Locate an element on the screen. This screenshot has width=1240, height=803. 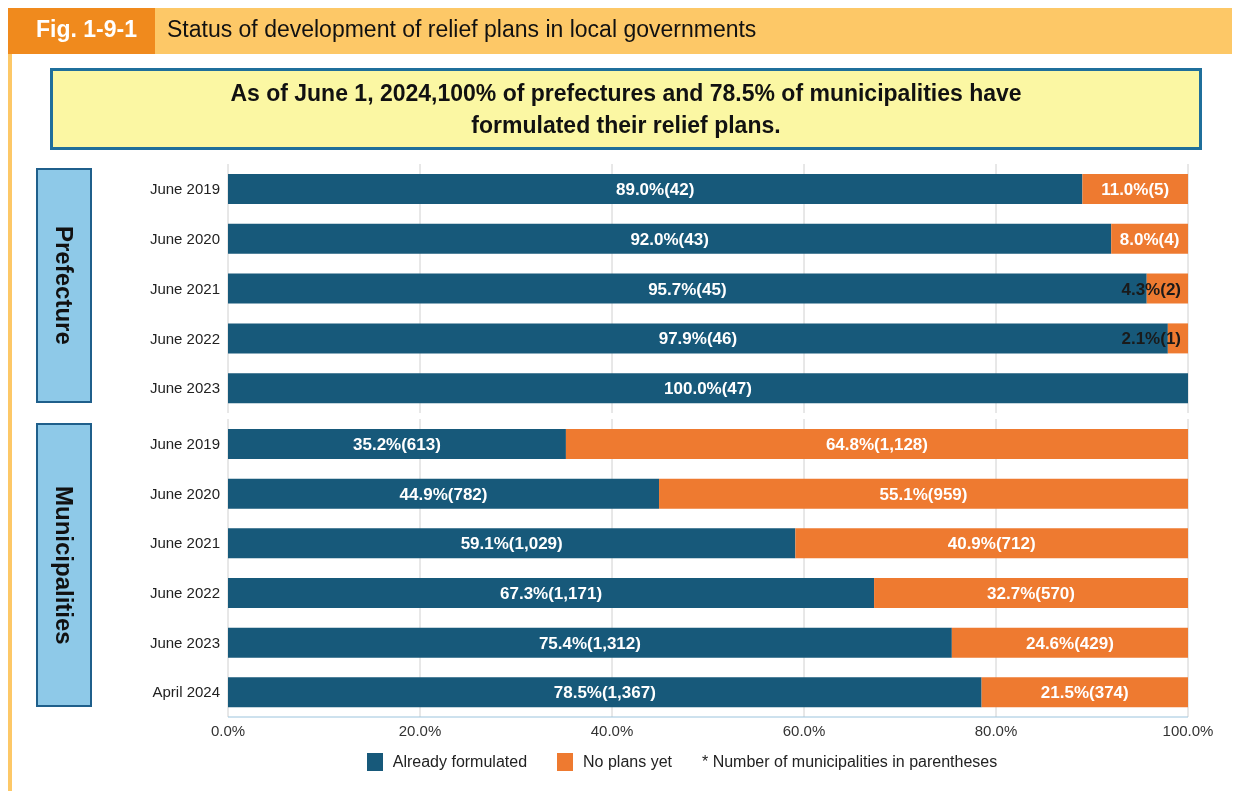
x-tick-label: 80.0% is located at coordinates (996, 730).